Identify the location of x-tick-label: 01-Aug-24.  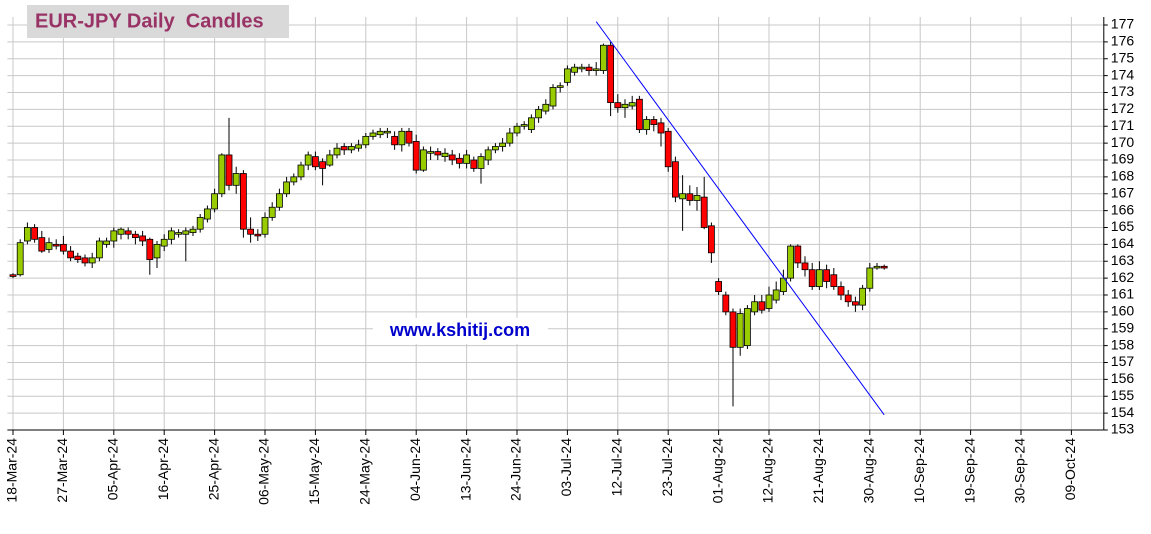
(717, 471).